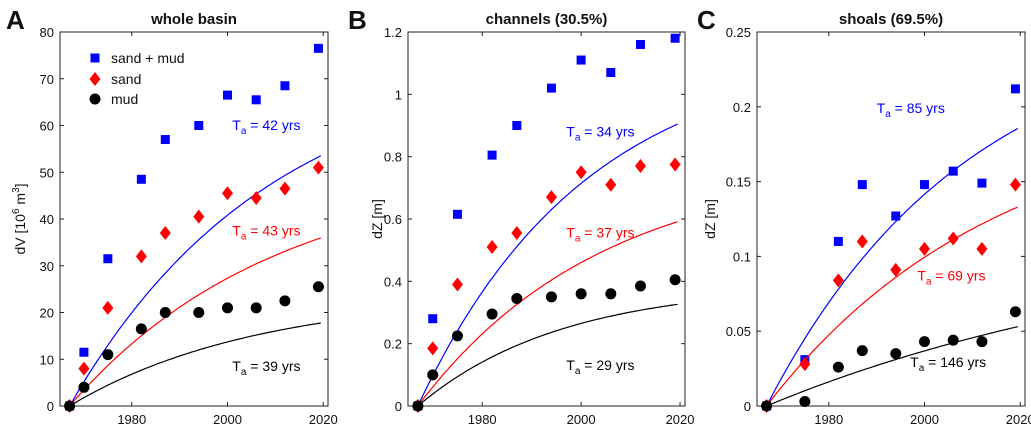  I want to click on y-tick-label: 80, so click(47, 32).